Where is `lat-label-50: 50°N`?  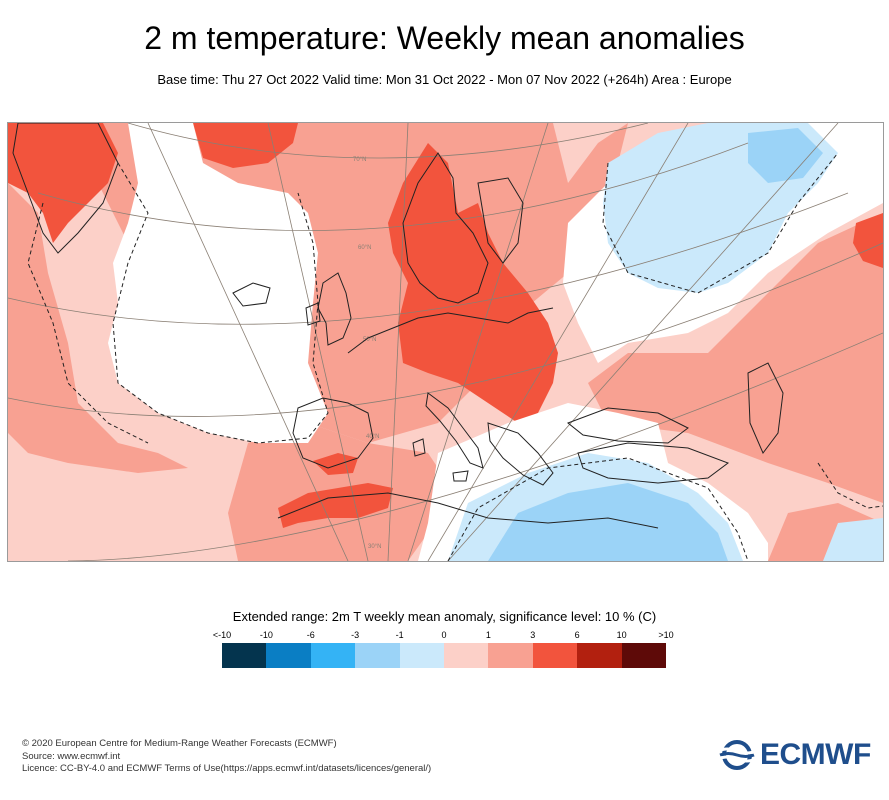
lat-label-50: 50°N is located at coordinates (369, 340).